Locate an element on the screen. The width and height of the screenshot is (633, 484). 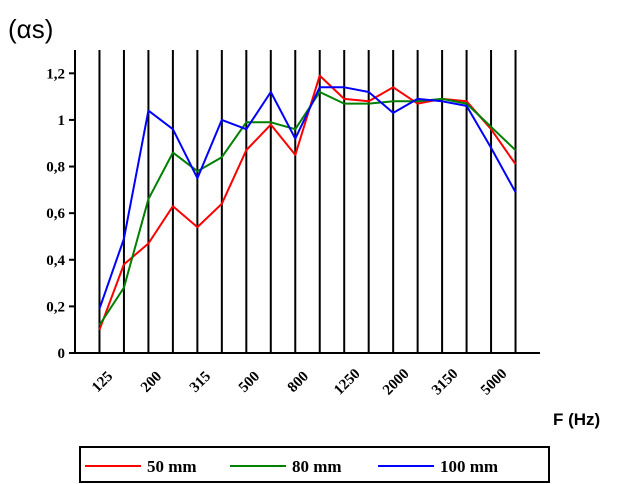
y-tick-labels: 0 0,2 0,4 0,6 0,8 1 1,2 is located at coordinates (55, 214).